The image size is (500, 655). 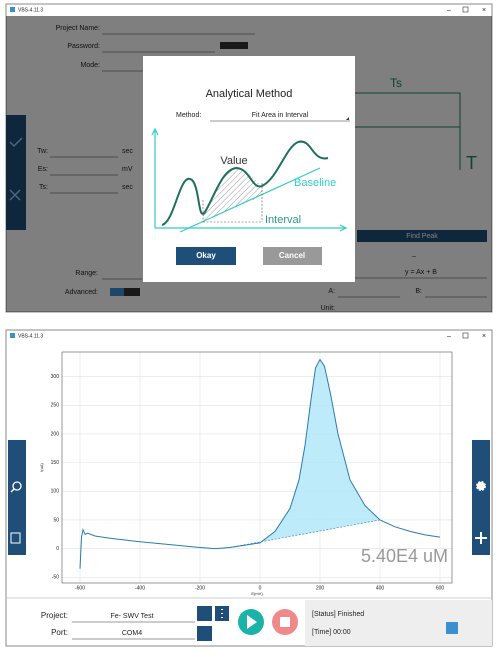 I want to click on x-tick-label: -200, so click(x=200, y=588).